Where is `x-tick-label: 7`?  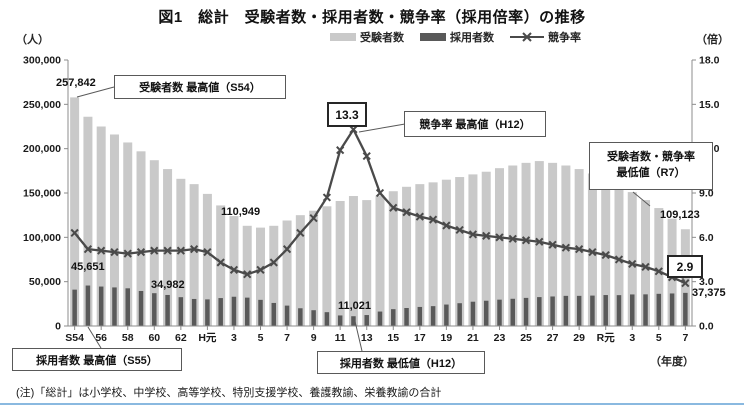 x-tick-label: 7 is located at coordinates (287, 338).